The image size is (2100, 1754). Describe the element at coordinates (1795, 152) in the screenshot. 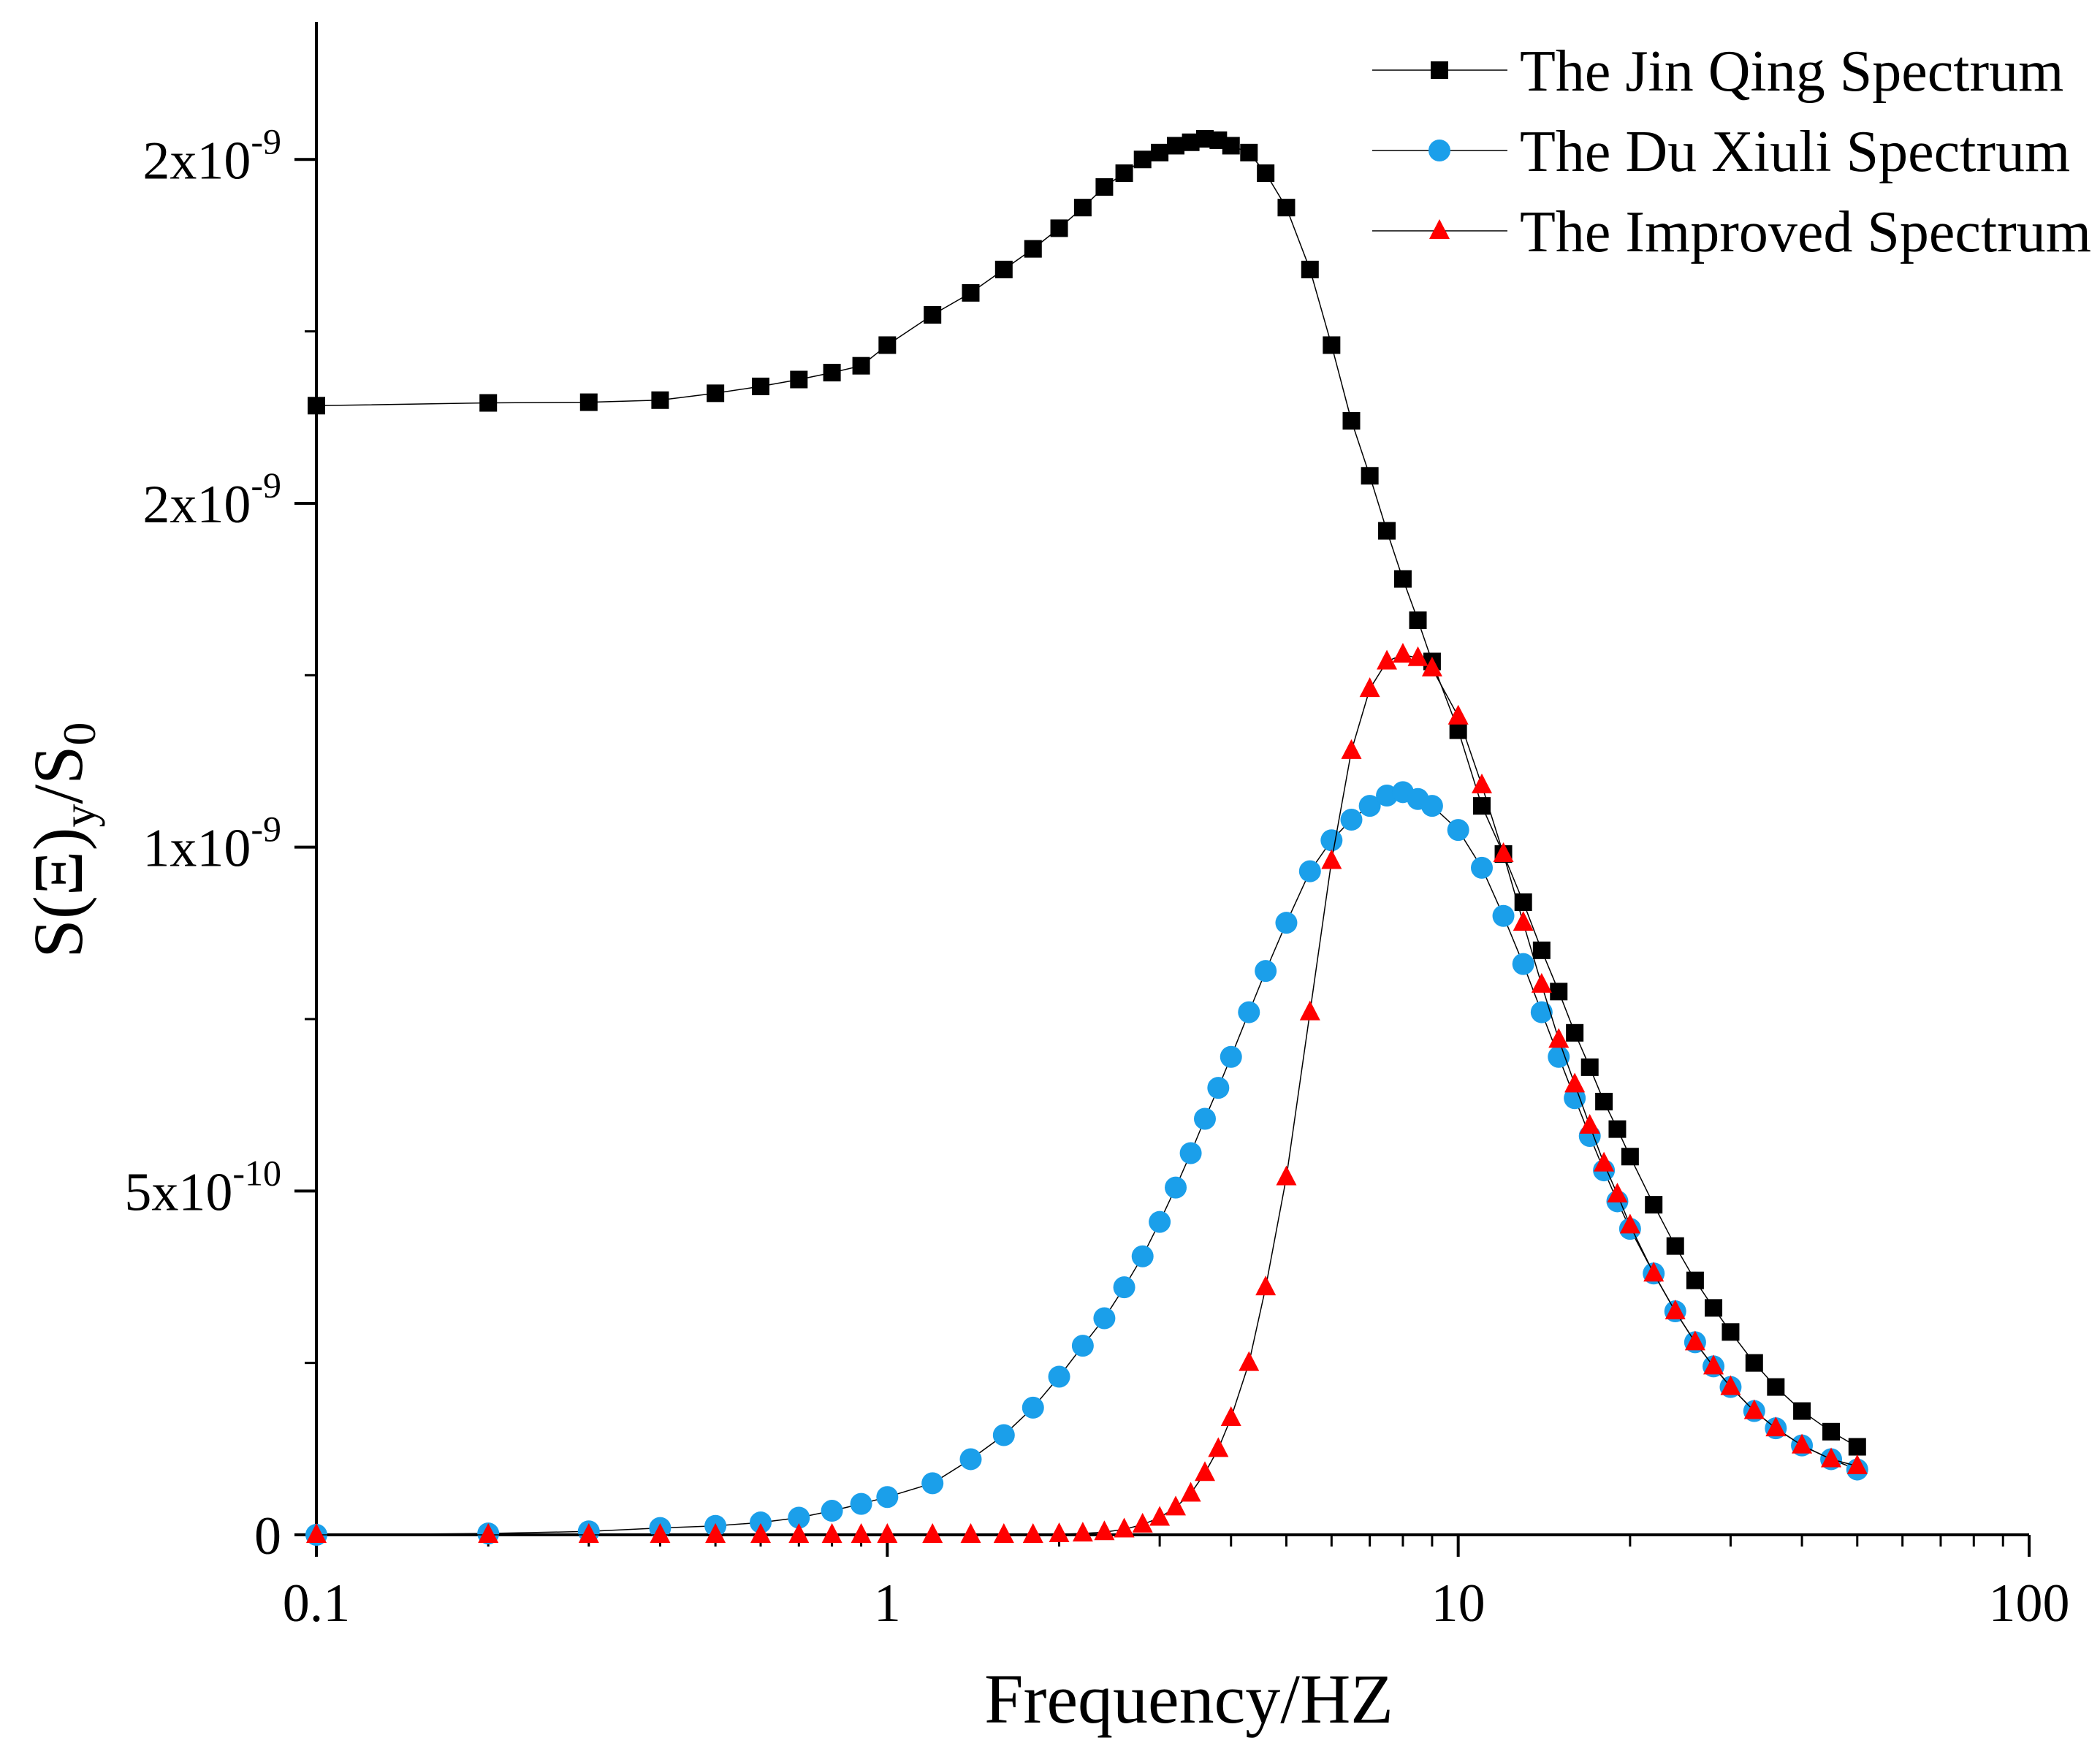

I see `legend-label: The Du Xiuli Spectrum` at that location.